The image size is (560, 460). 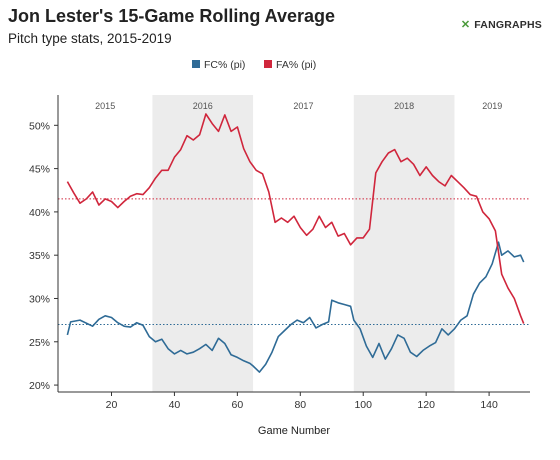 What do you see at coordinates (296, 65) in the screenshot?
I see `legend-label-1: FA% (pi)` at bounding box center [296, 65].